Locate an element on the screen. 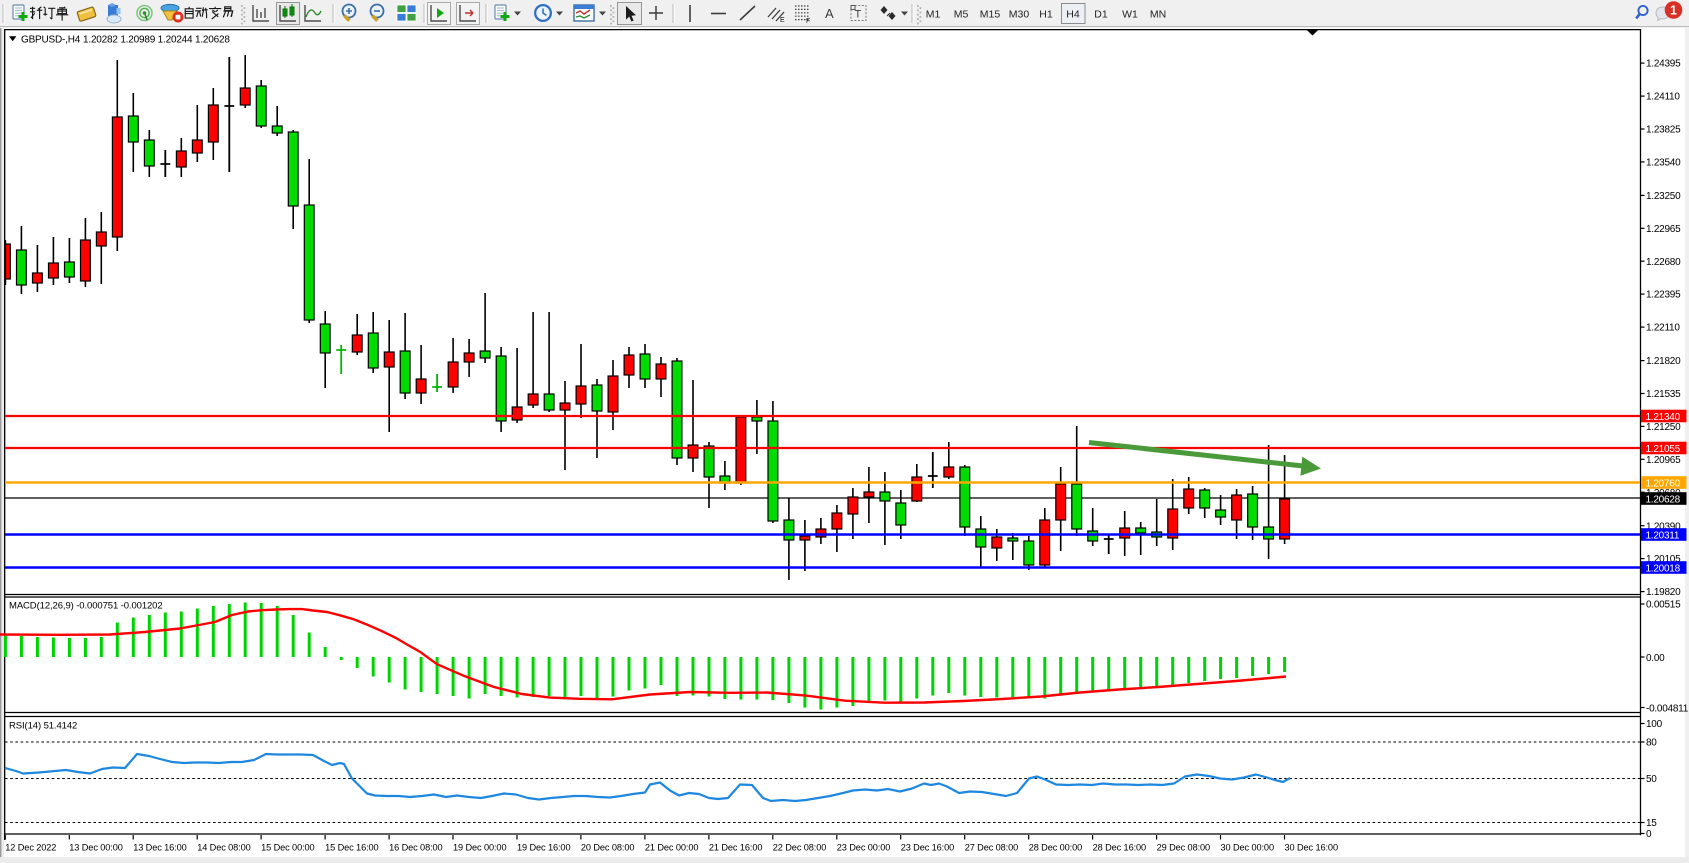 The image size is (1689, 863). svg-text: 1.24395 is located at coordinates (1663, 64).